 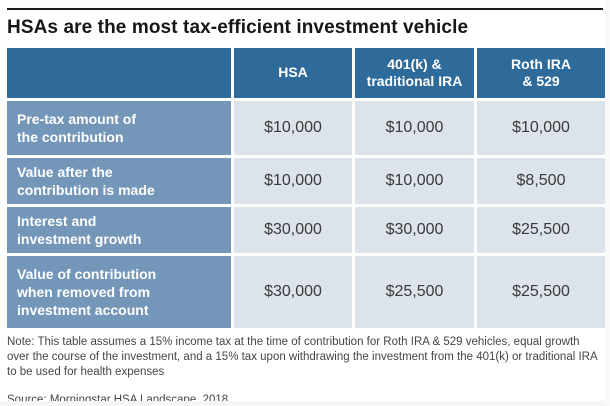 What do you see at coordinates (541, 73) in the screenshot?
I see `header-cell-roth-529: Roth IRA & 529` at bounding box center [541, 73].